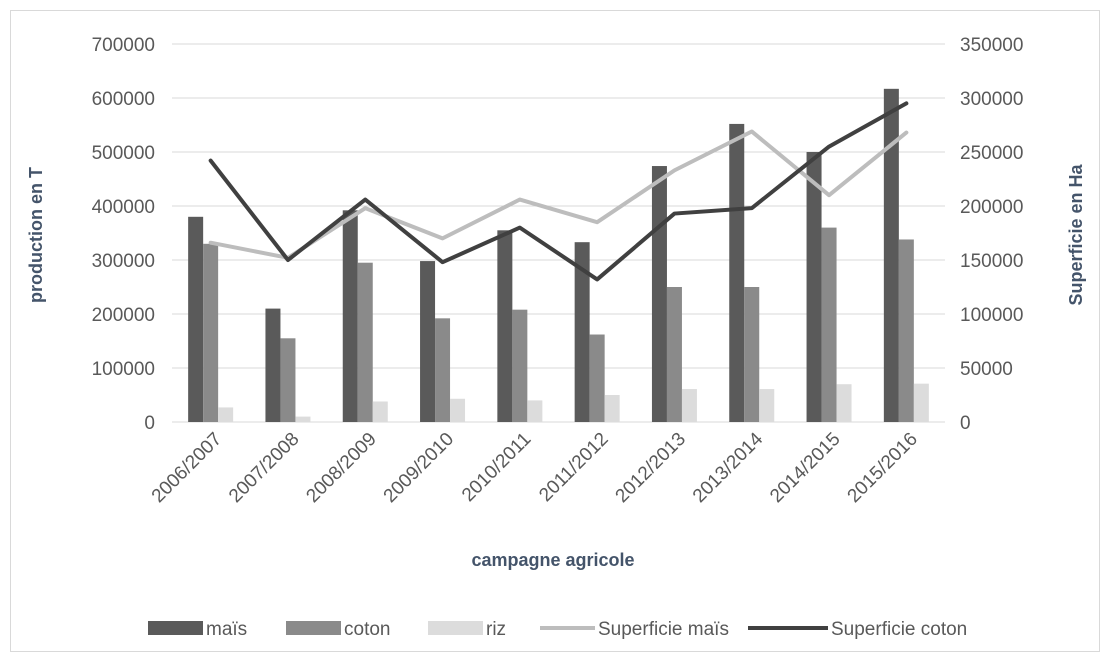  What do you see at coordinates (991, 261) in the screenshot?
I see `y2-tick-label: 150000` at bounding box center [991, 261].